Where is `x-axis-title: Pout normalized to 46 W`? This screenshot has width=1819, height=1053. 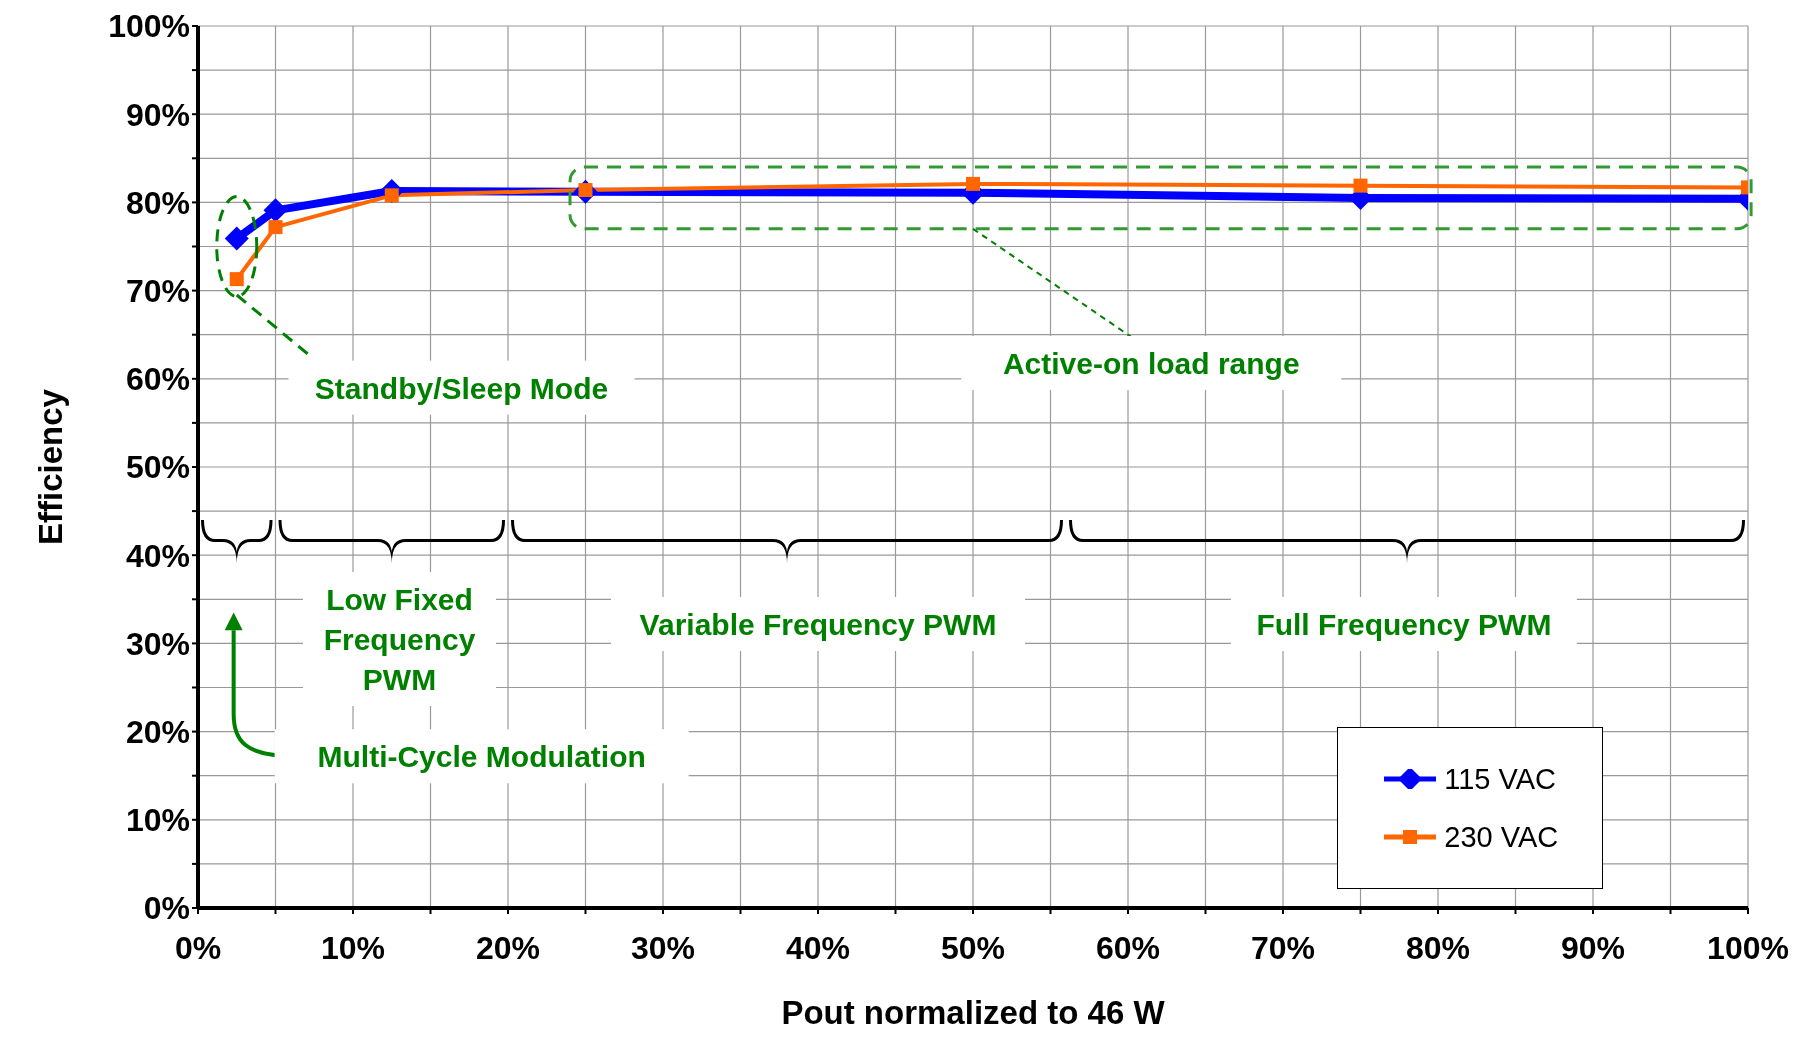
x-axis-title: Pout normalized to 46 W is located at coordinates (973, 1012).